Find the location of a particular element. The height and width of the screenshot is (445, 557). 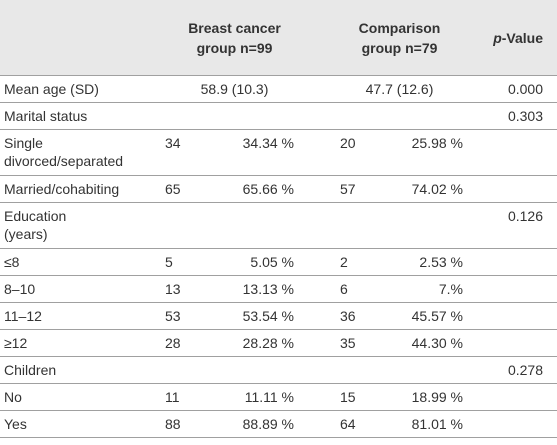

table-cell: Married/cohabiting is located at coordinates (73, 189).